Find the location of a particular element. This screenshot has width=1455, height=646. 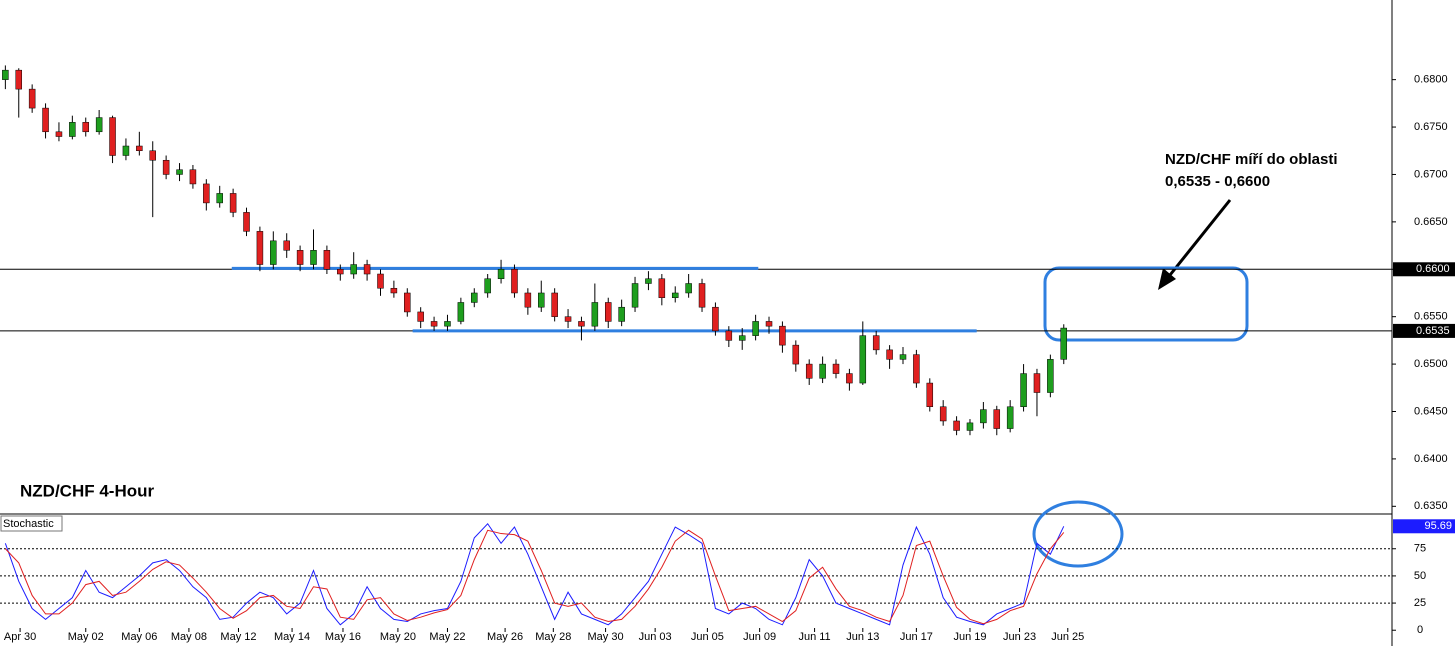

y-tick-label: 0.6500 is located at coordinates (1431, 364).